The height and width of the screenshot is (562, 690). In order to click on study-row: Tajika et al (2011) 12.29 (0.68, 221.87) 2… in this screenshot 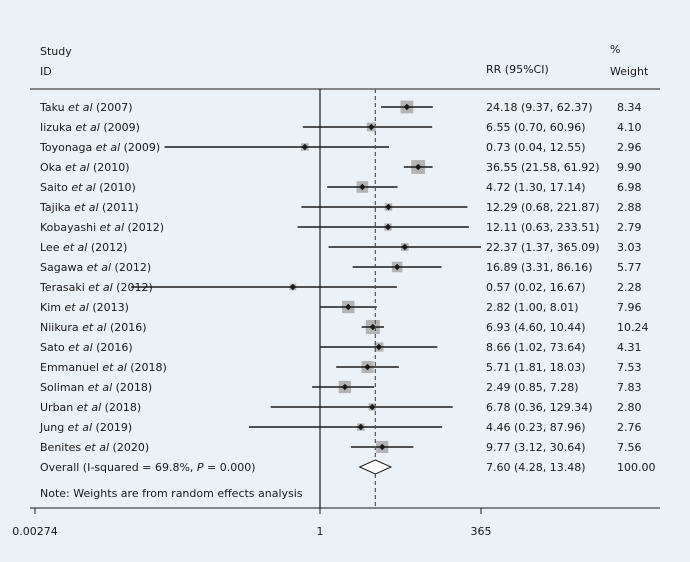, I will do `click(340, 207)`.